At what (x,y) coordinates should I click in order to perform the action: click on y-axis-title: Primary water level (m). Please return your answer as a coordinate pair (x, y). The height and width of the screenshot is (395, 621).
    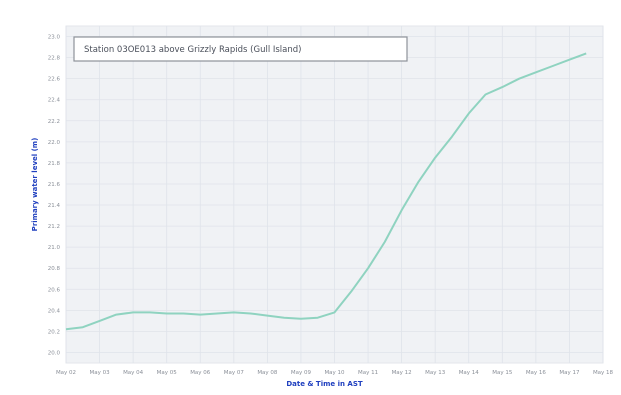
    Looking at the image, I should click on (35, 185).